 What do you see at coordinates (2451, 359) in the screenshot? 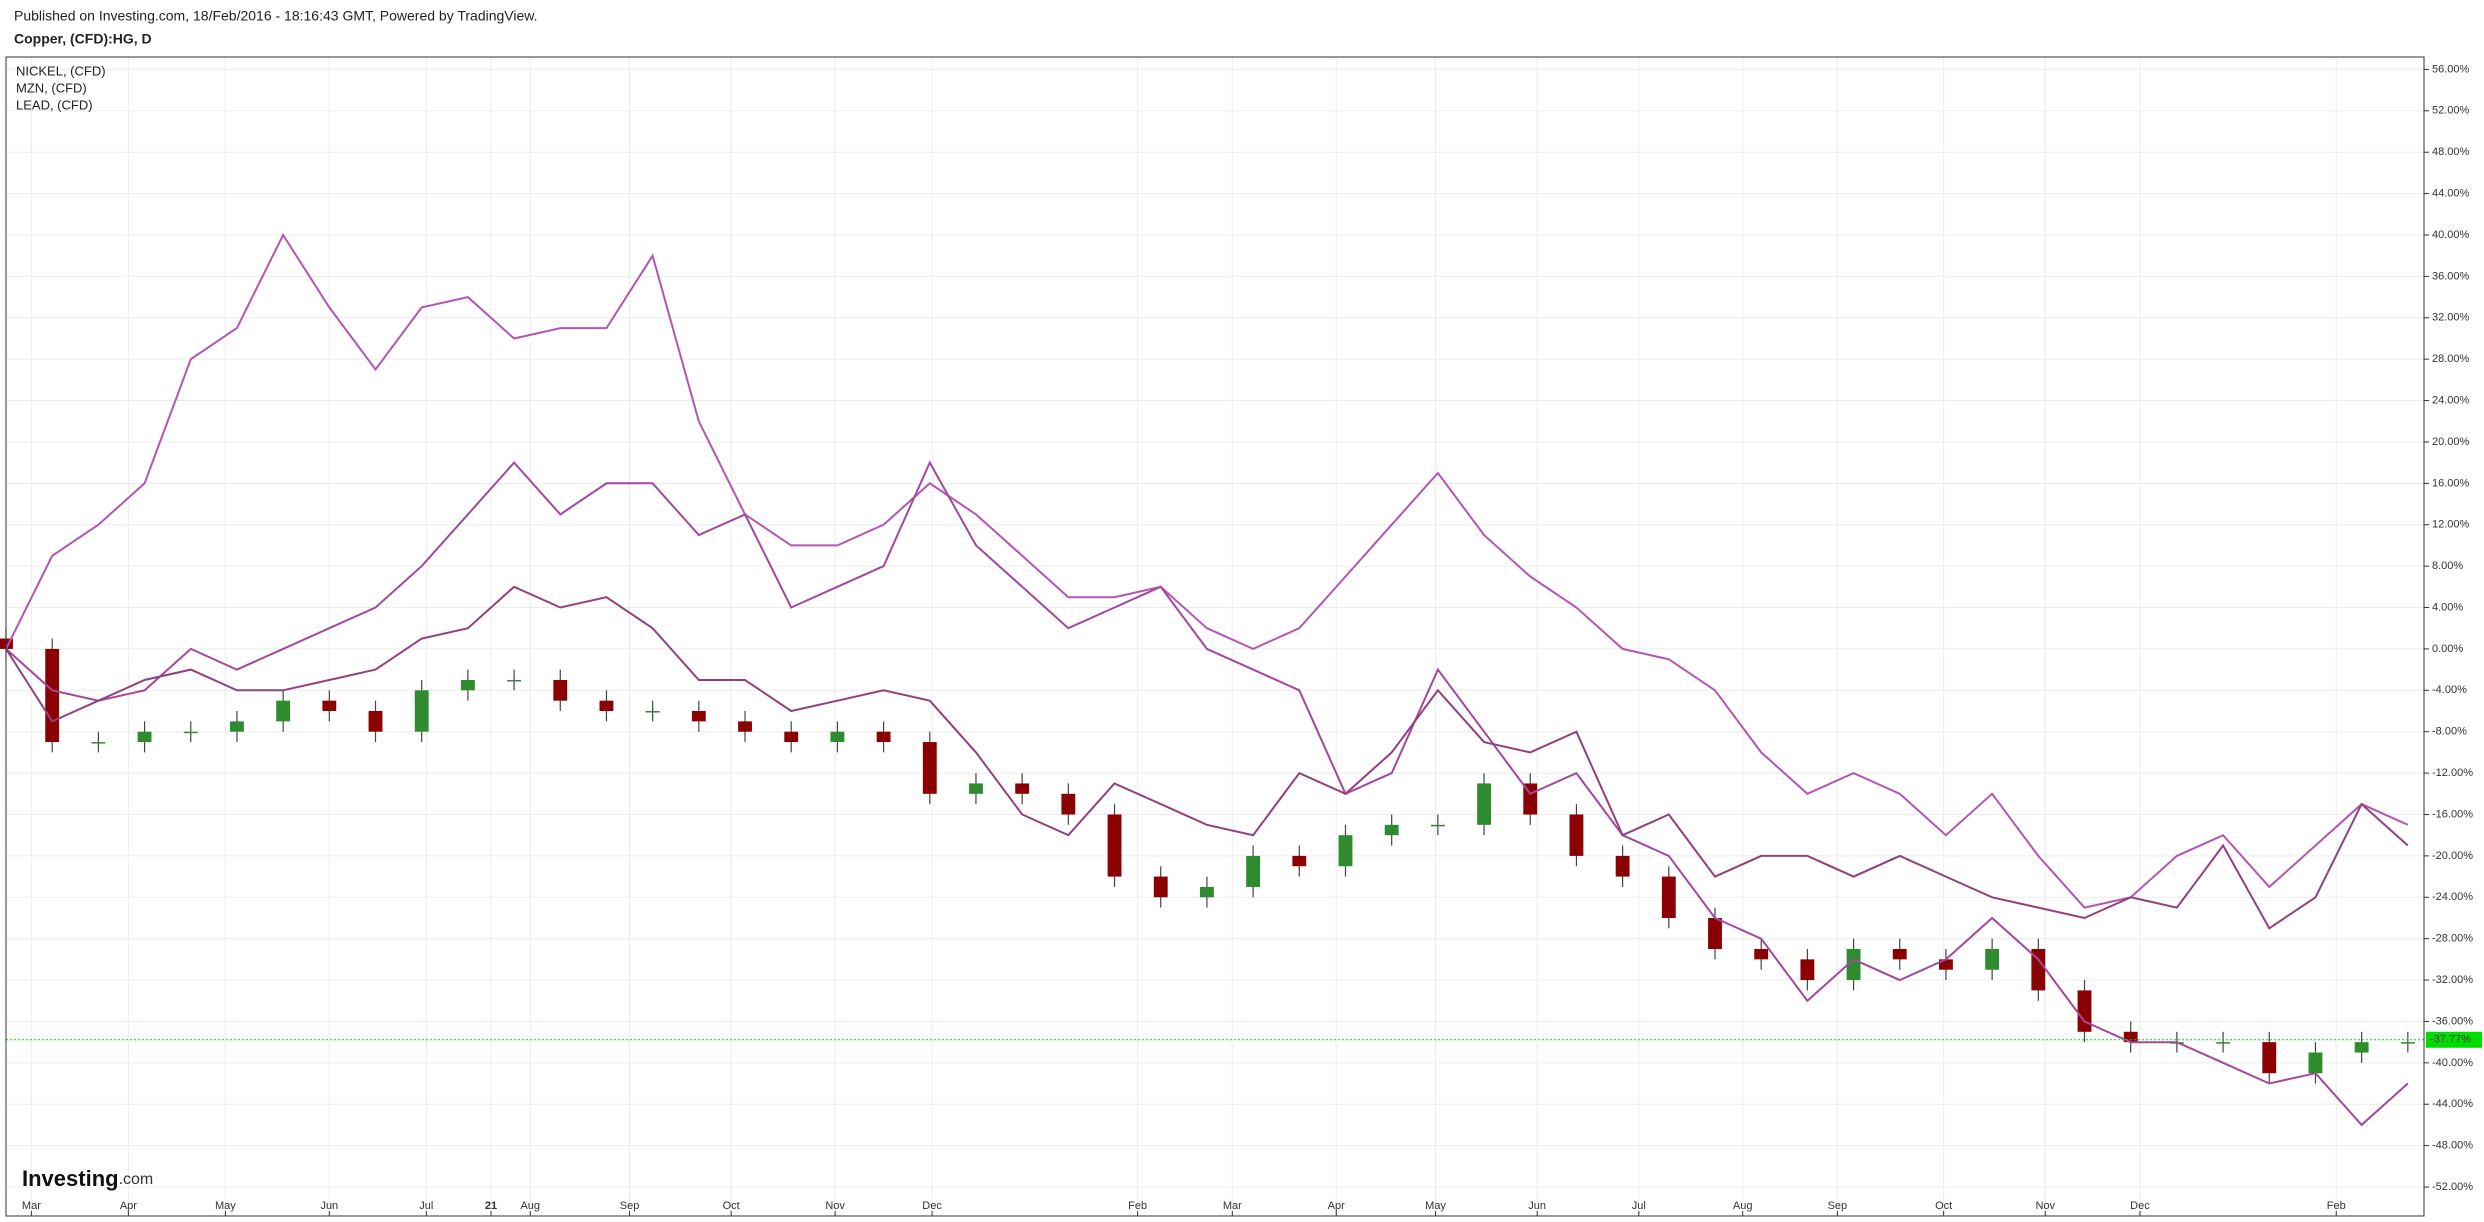
I see `y-tick-label: 28.00%` at bounding box center [2451, 359].